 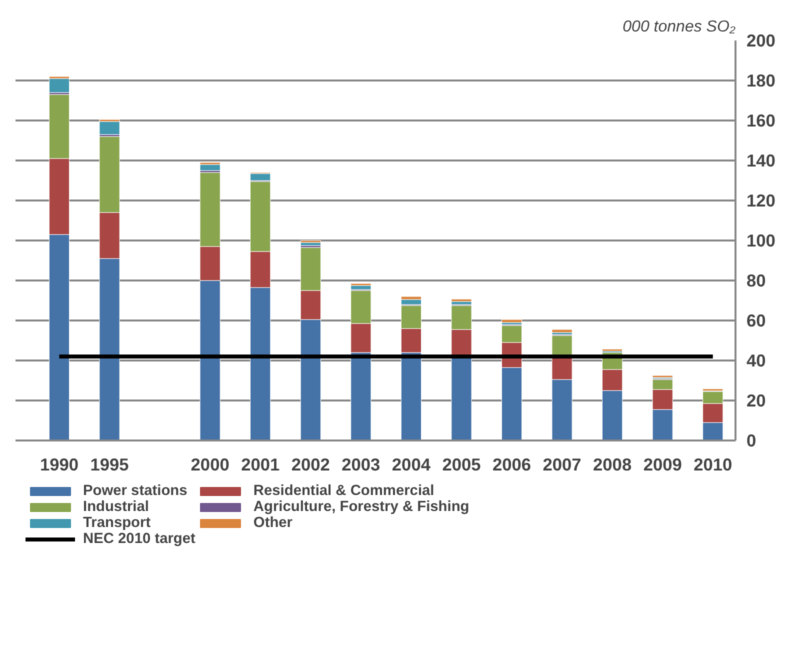 What do you see at coordinates (761, 200) in the screenshot?
I see `y-tick-label: 120` at bounding box center [761, 200].